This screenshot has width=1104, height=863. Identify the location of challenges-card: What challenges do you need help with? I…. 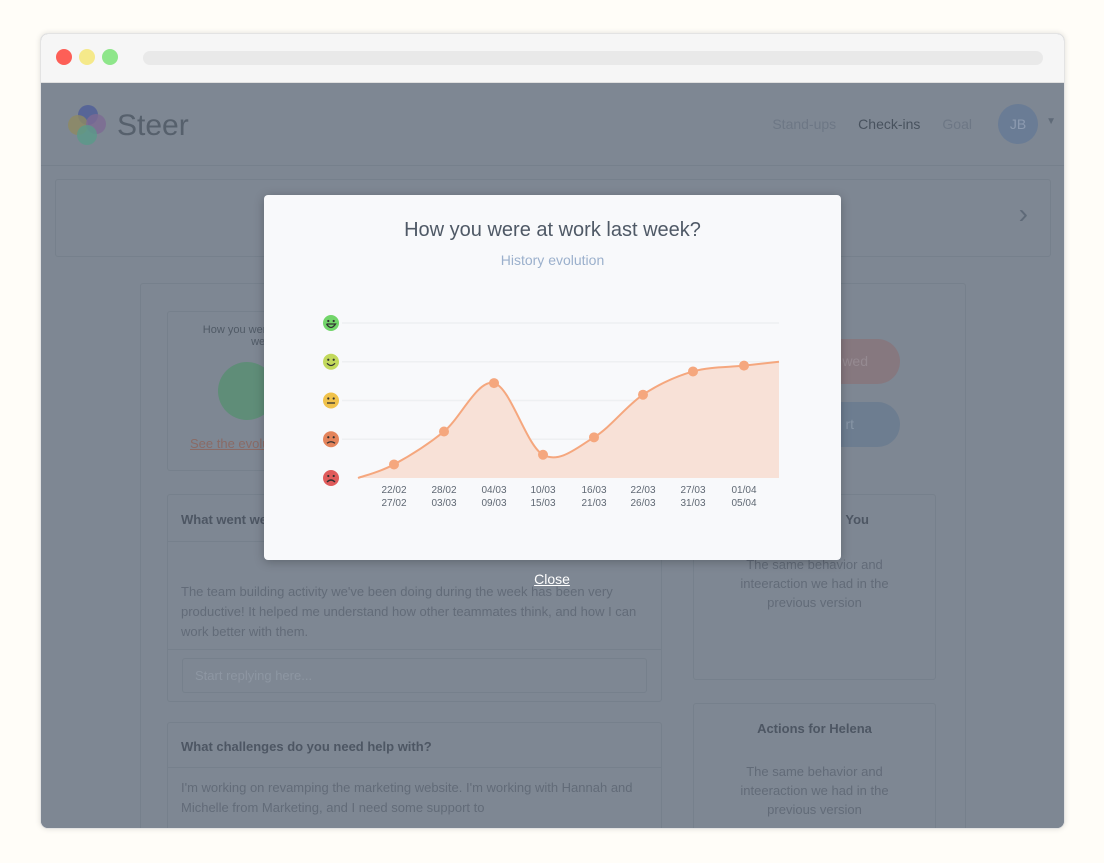
(414, 775).